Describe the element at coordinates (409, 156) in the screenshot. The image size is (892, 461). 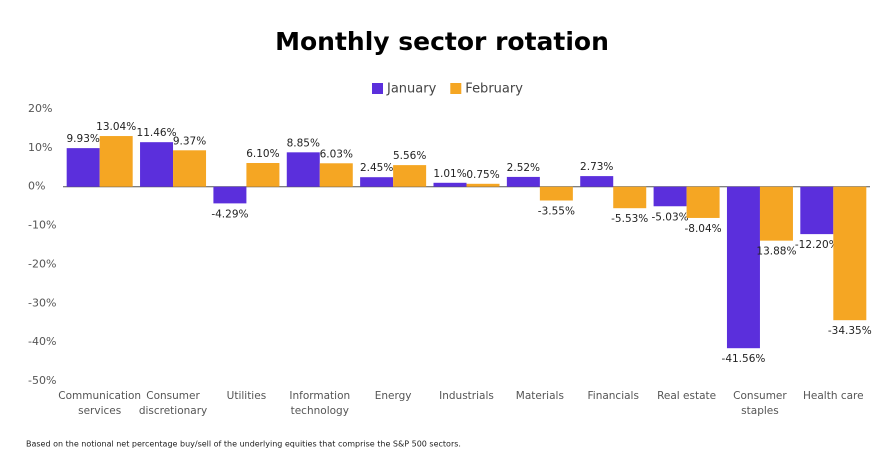
I see `value-label: 5.56%` at that location.